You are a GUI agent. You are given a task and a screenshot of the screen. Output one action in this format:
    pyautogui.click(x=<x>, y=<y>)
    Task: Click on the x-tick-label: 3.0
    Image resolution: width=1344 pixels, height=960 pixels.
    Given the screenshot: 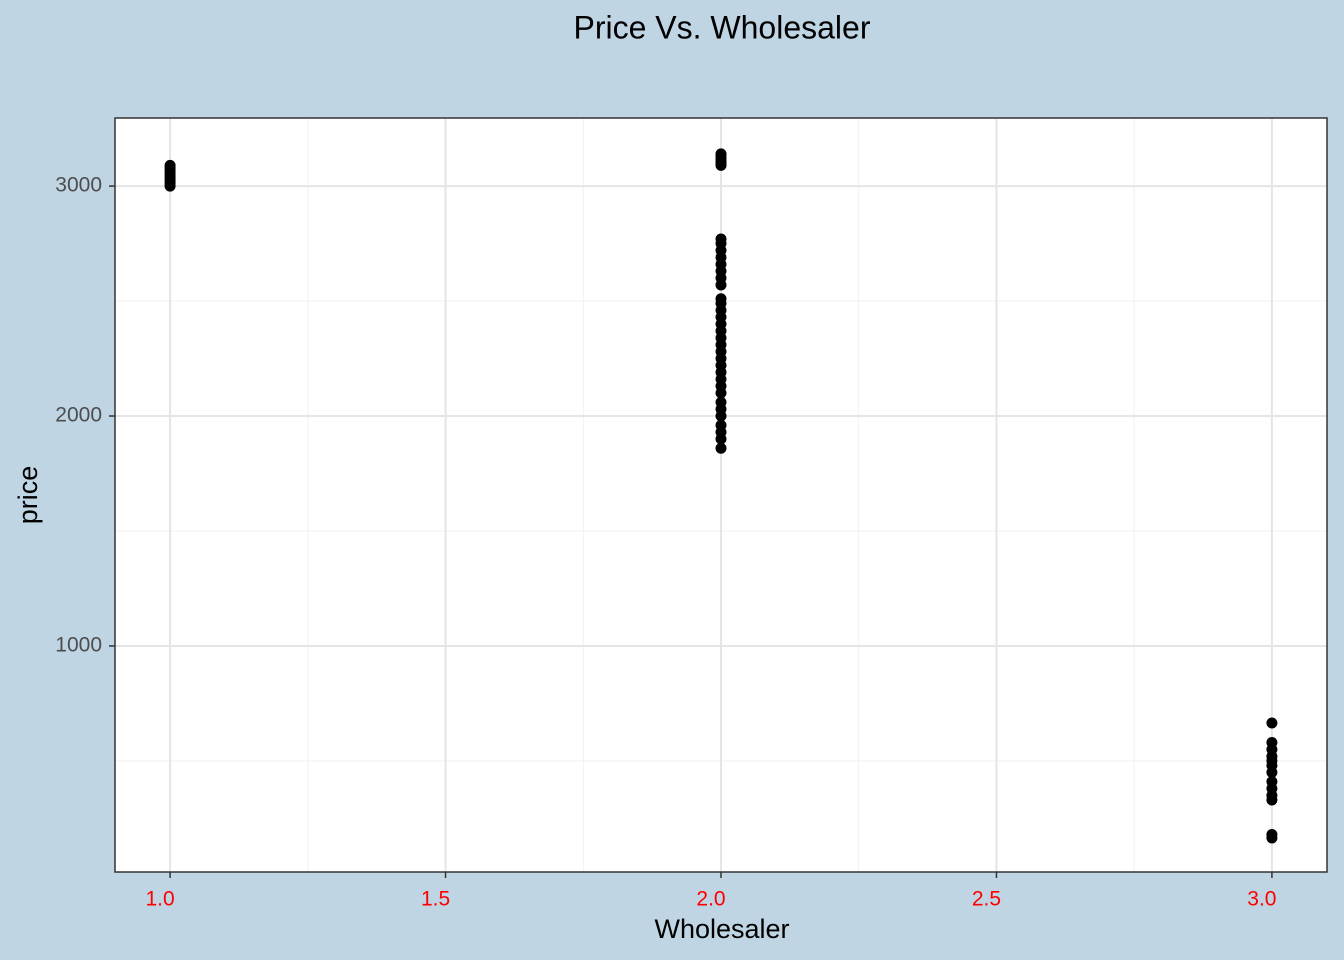 What is the action you would take?
    pyautogui.click(x=1261, y=899)
    